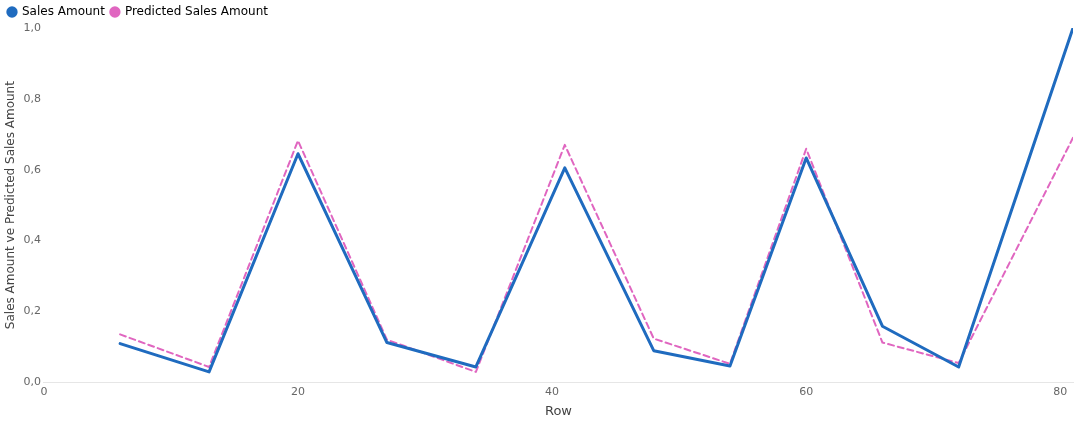 The width and height of the screenshot is (1075, 421). I want to click on y-tick-label: 1,0, so click(32, 27).